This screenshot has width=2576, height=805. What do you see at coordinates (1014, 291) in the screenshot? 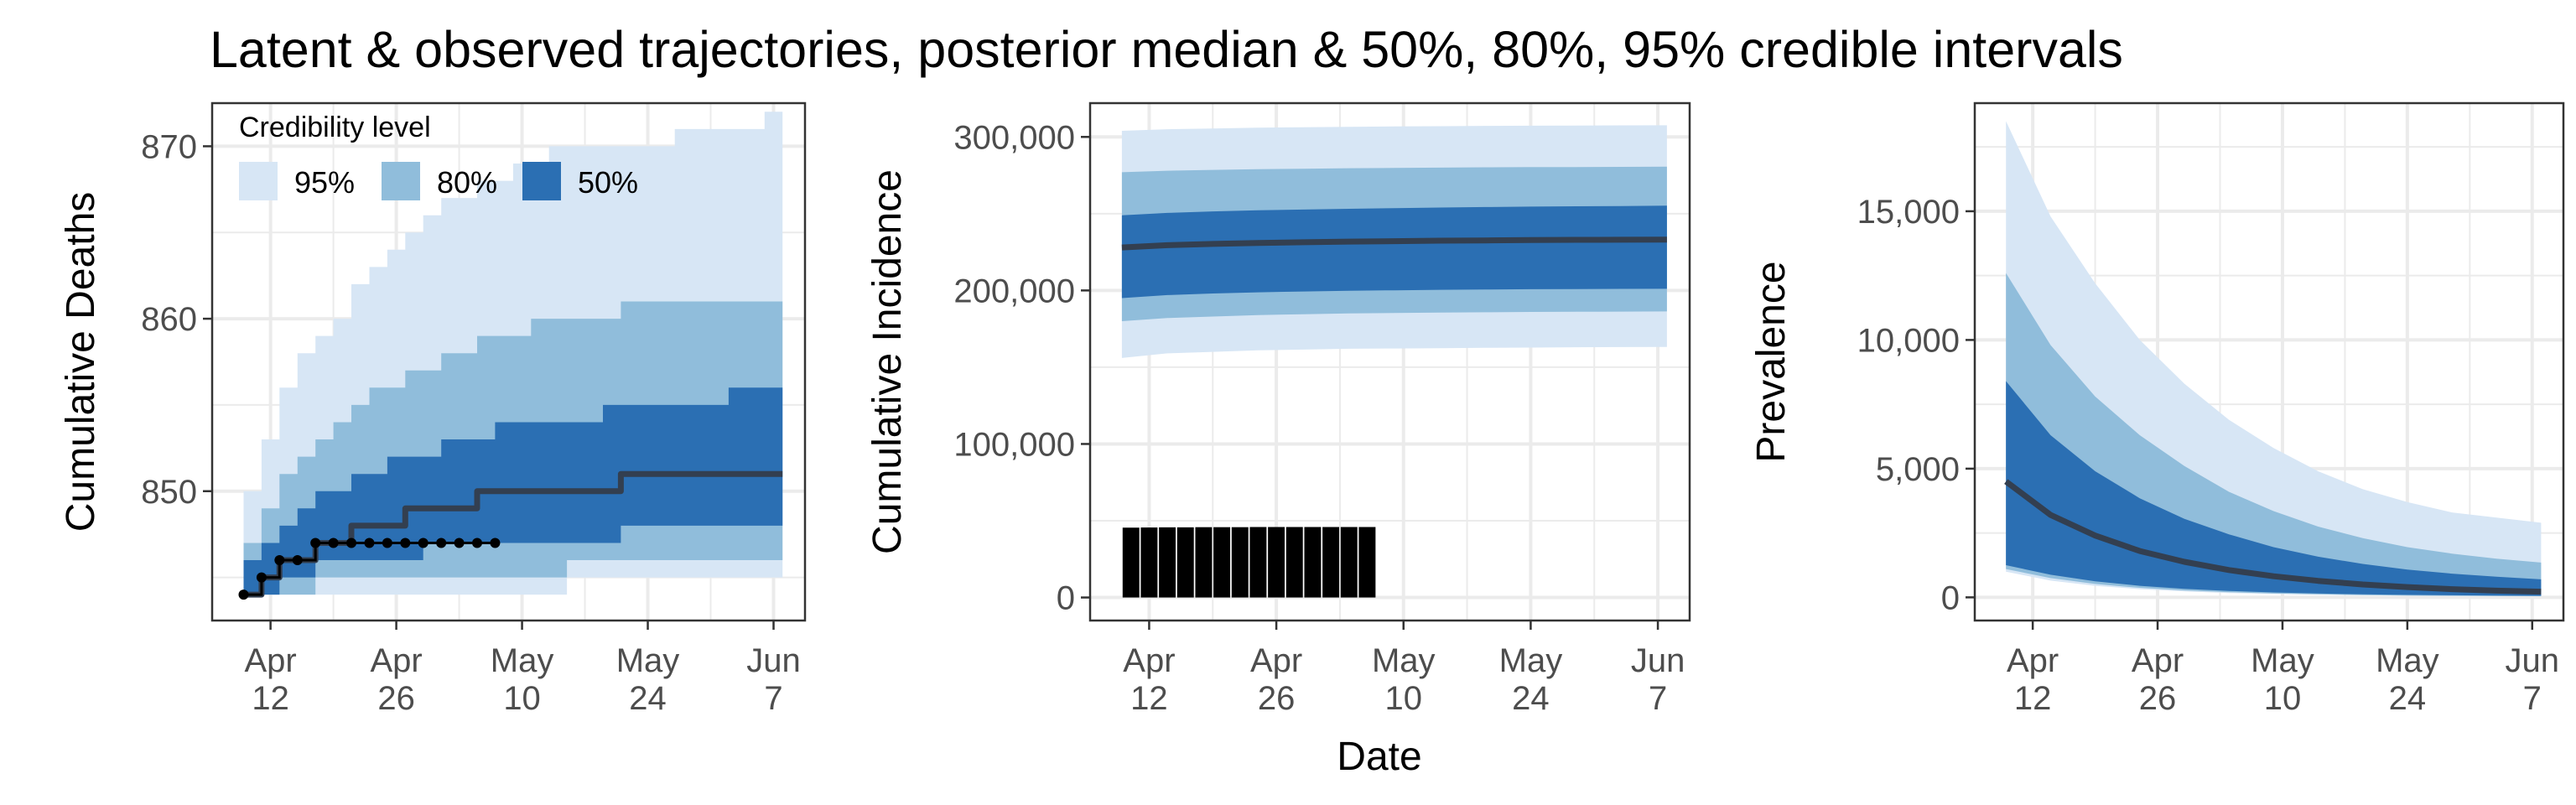
I see `y-tick-label: 200,000` at bounding box center [1014, 291].